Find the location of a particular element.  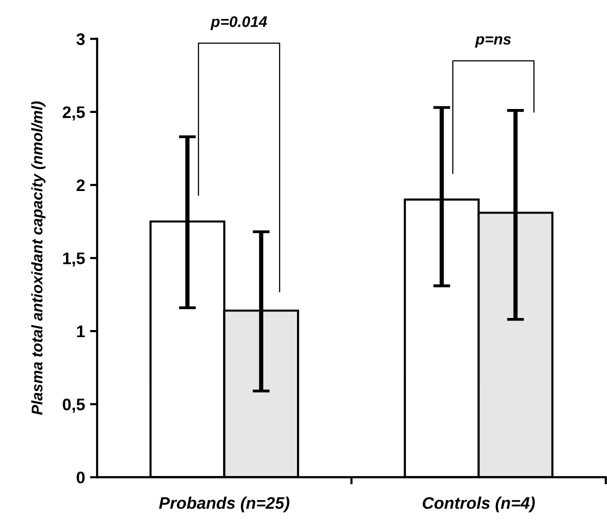

y-tick-label: 1 is located at coordinates (81, 332).